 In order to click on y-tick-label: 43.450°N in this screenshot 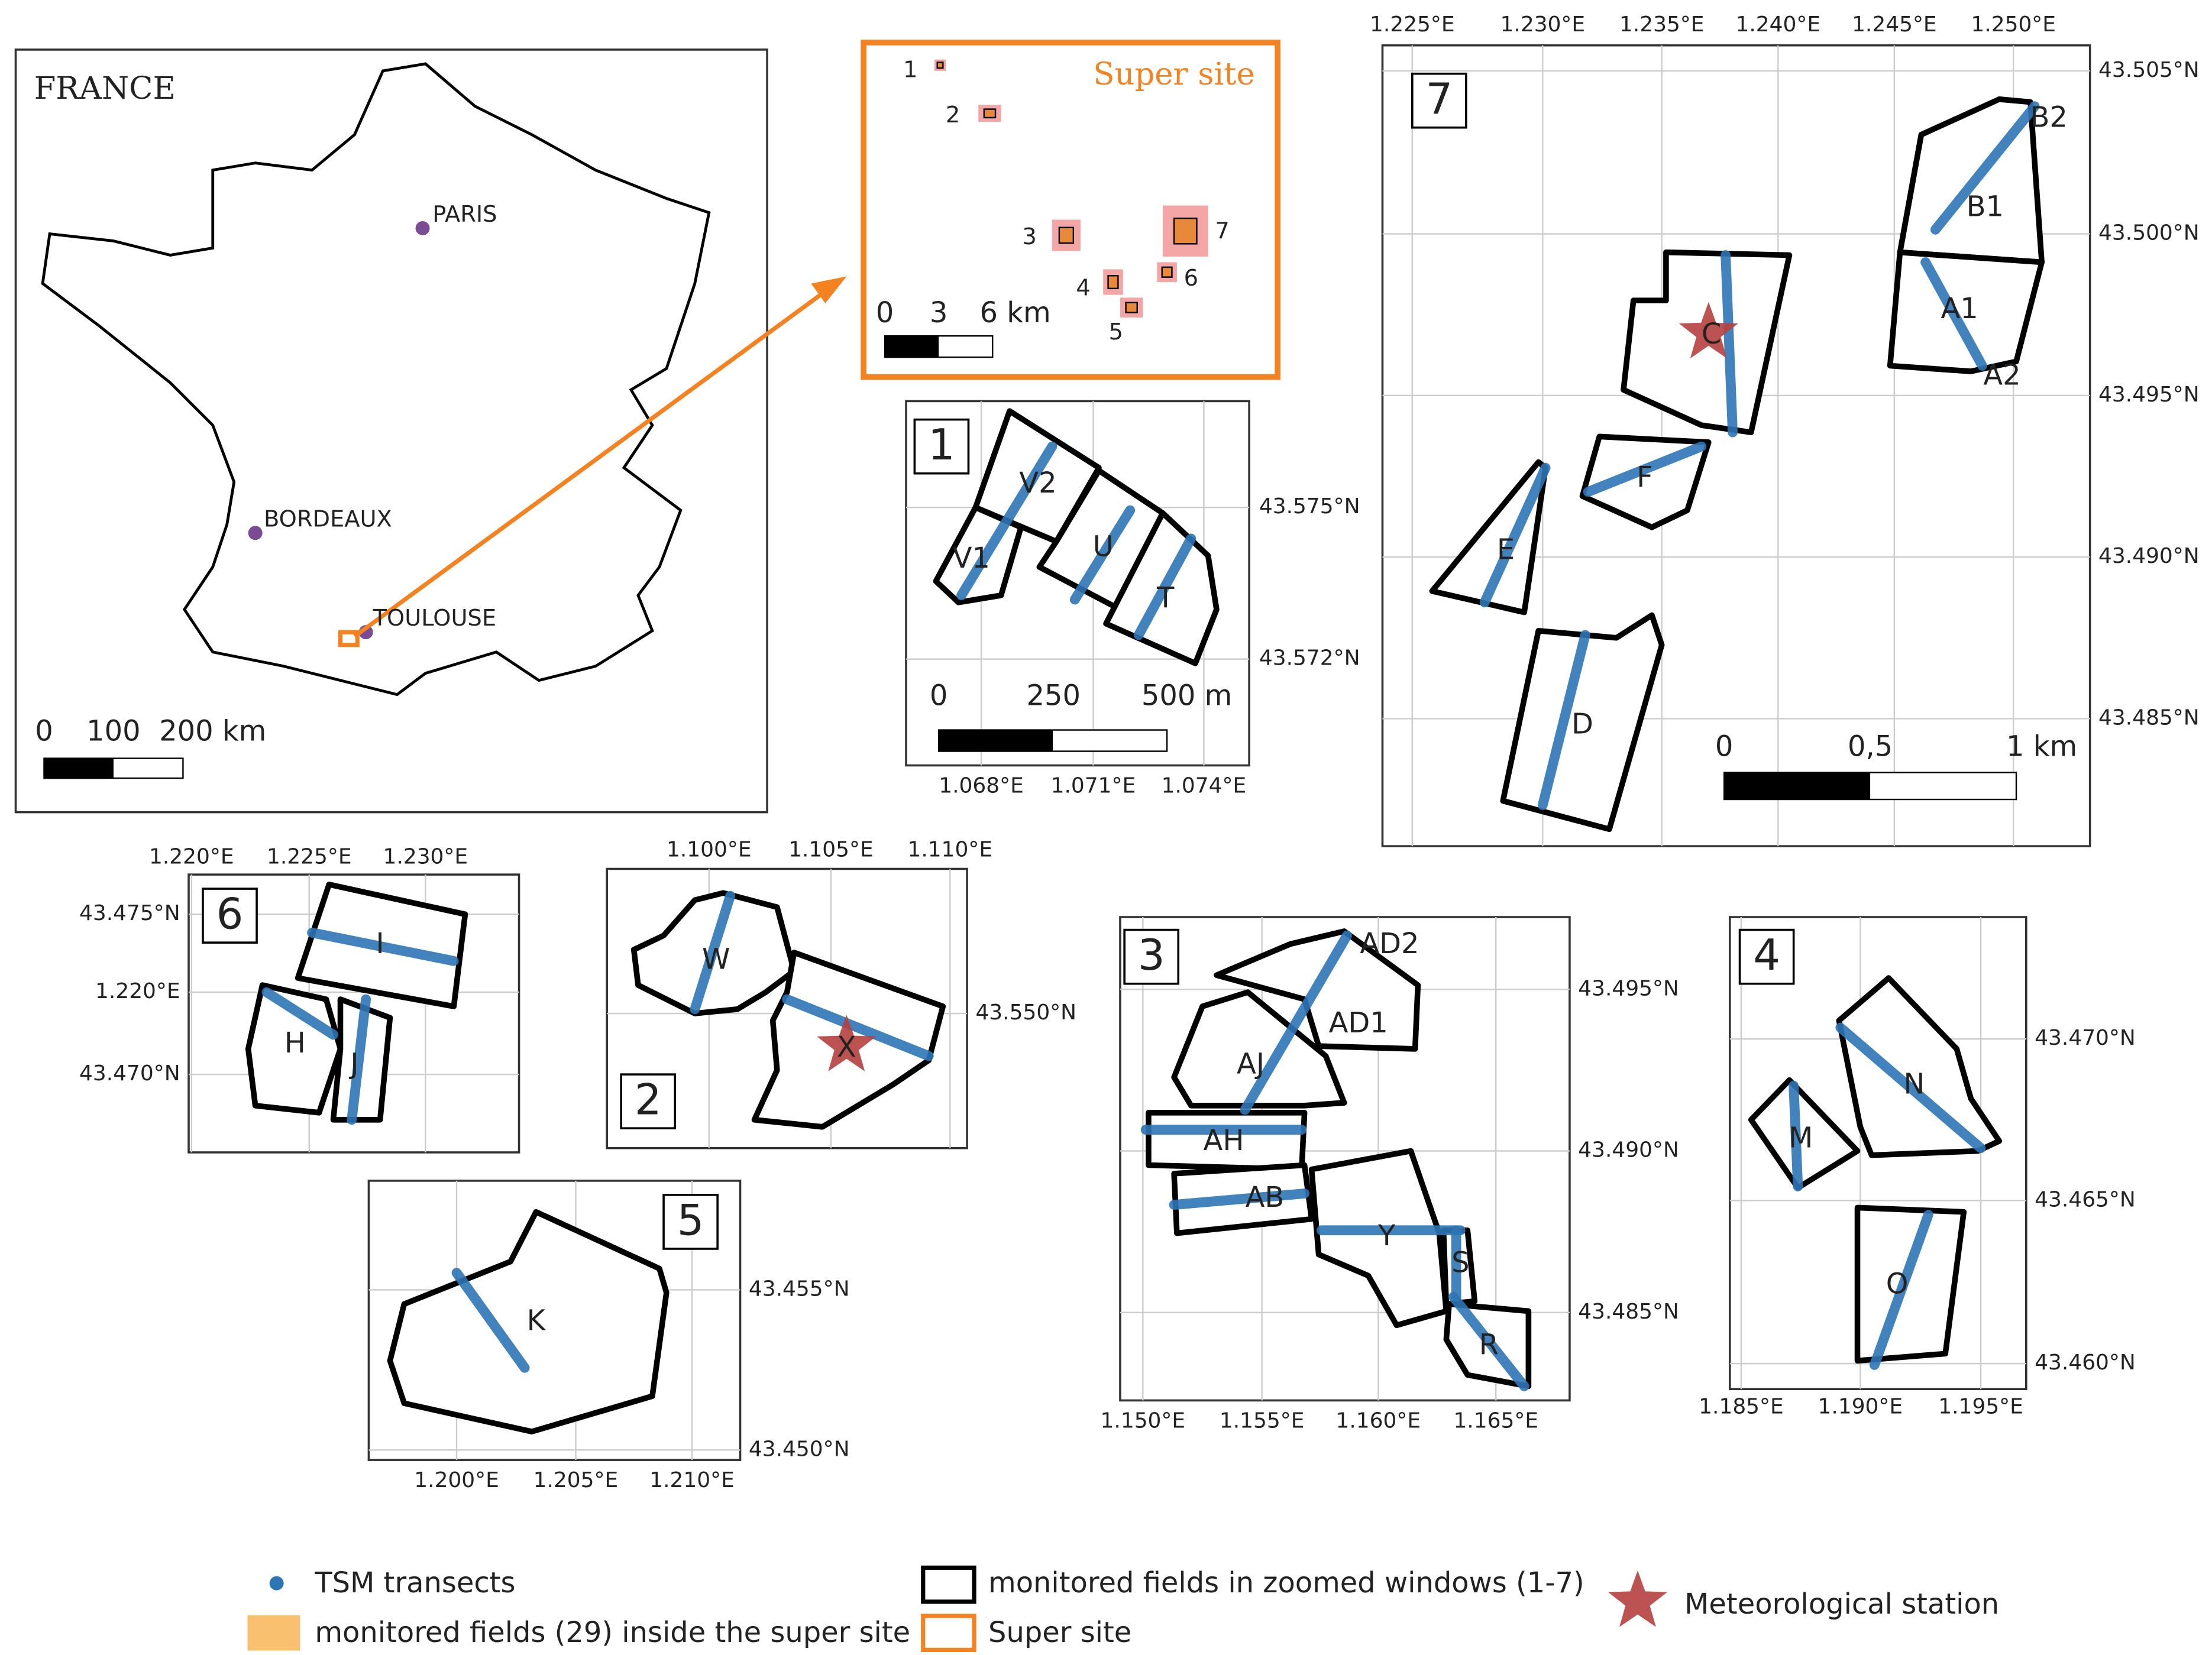, I will do `click(799, 1449)`.